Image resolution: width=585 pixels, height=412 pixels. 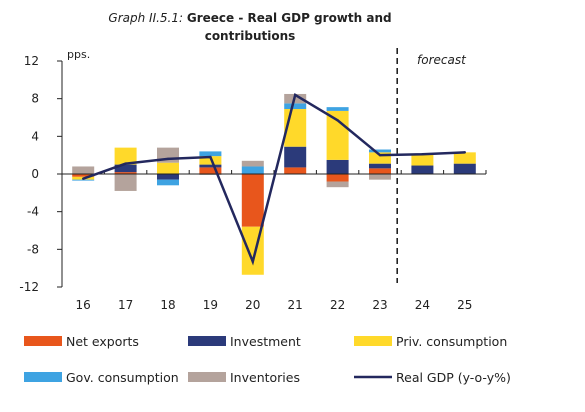 What do you see at coordinates (35, 174) in the screenshot?
I see `y-tick-label: 0` at bounding box center [35, 174].